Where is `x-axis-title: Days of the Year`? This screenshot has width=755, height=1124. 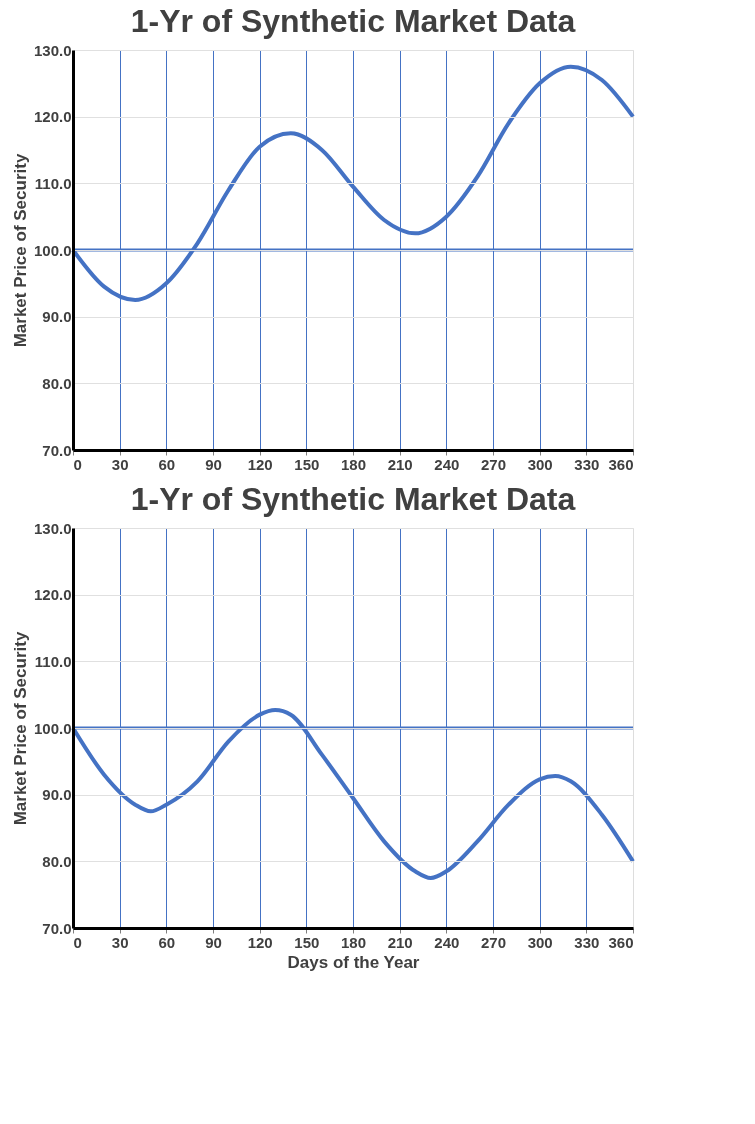 x-axis-title: Days of the Year is located at coordinates (353, 962).